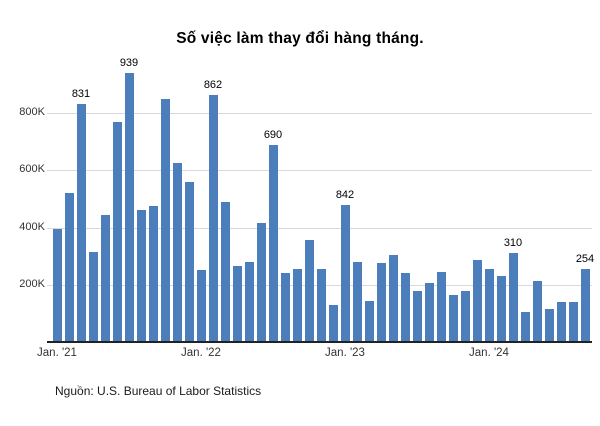  Describe the element at coordinates (213, 85) in the screenshot. I see `bar-value-label: 862` at that location.